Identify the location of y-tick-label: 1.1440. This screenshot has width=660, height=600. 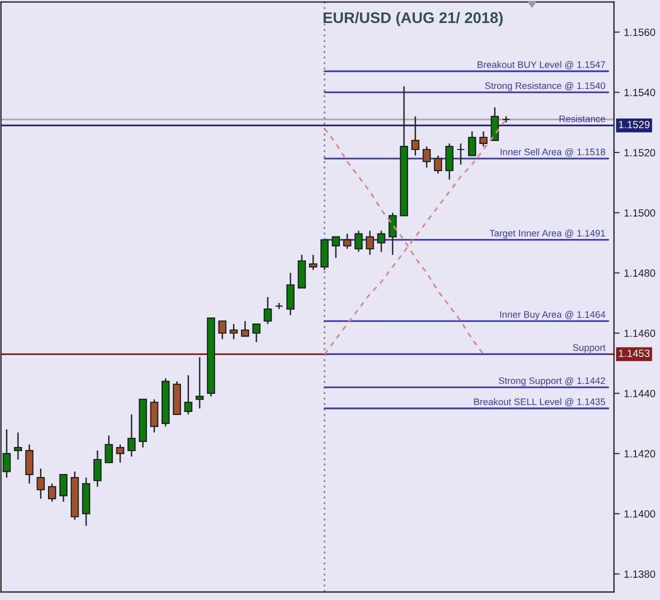
(640, 394).